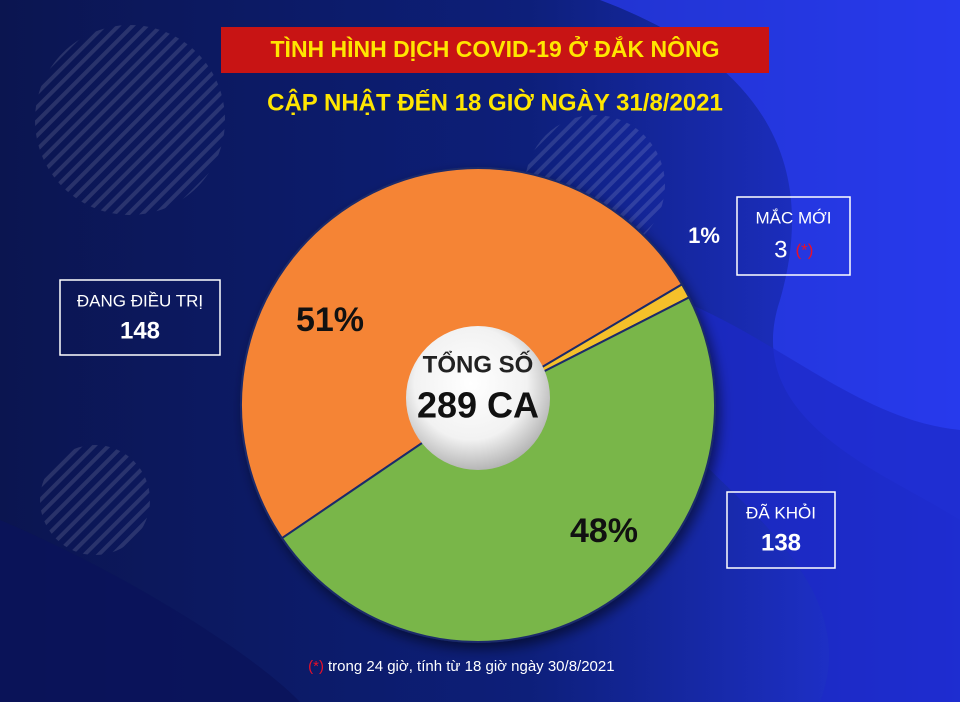 Image resolution: width=960 pixels, height=702 pixels. I want to click on value-label: 1%, so click(704, 235).